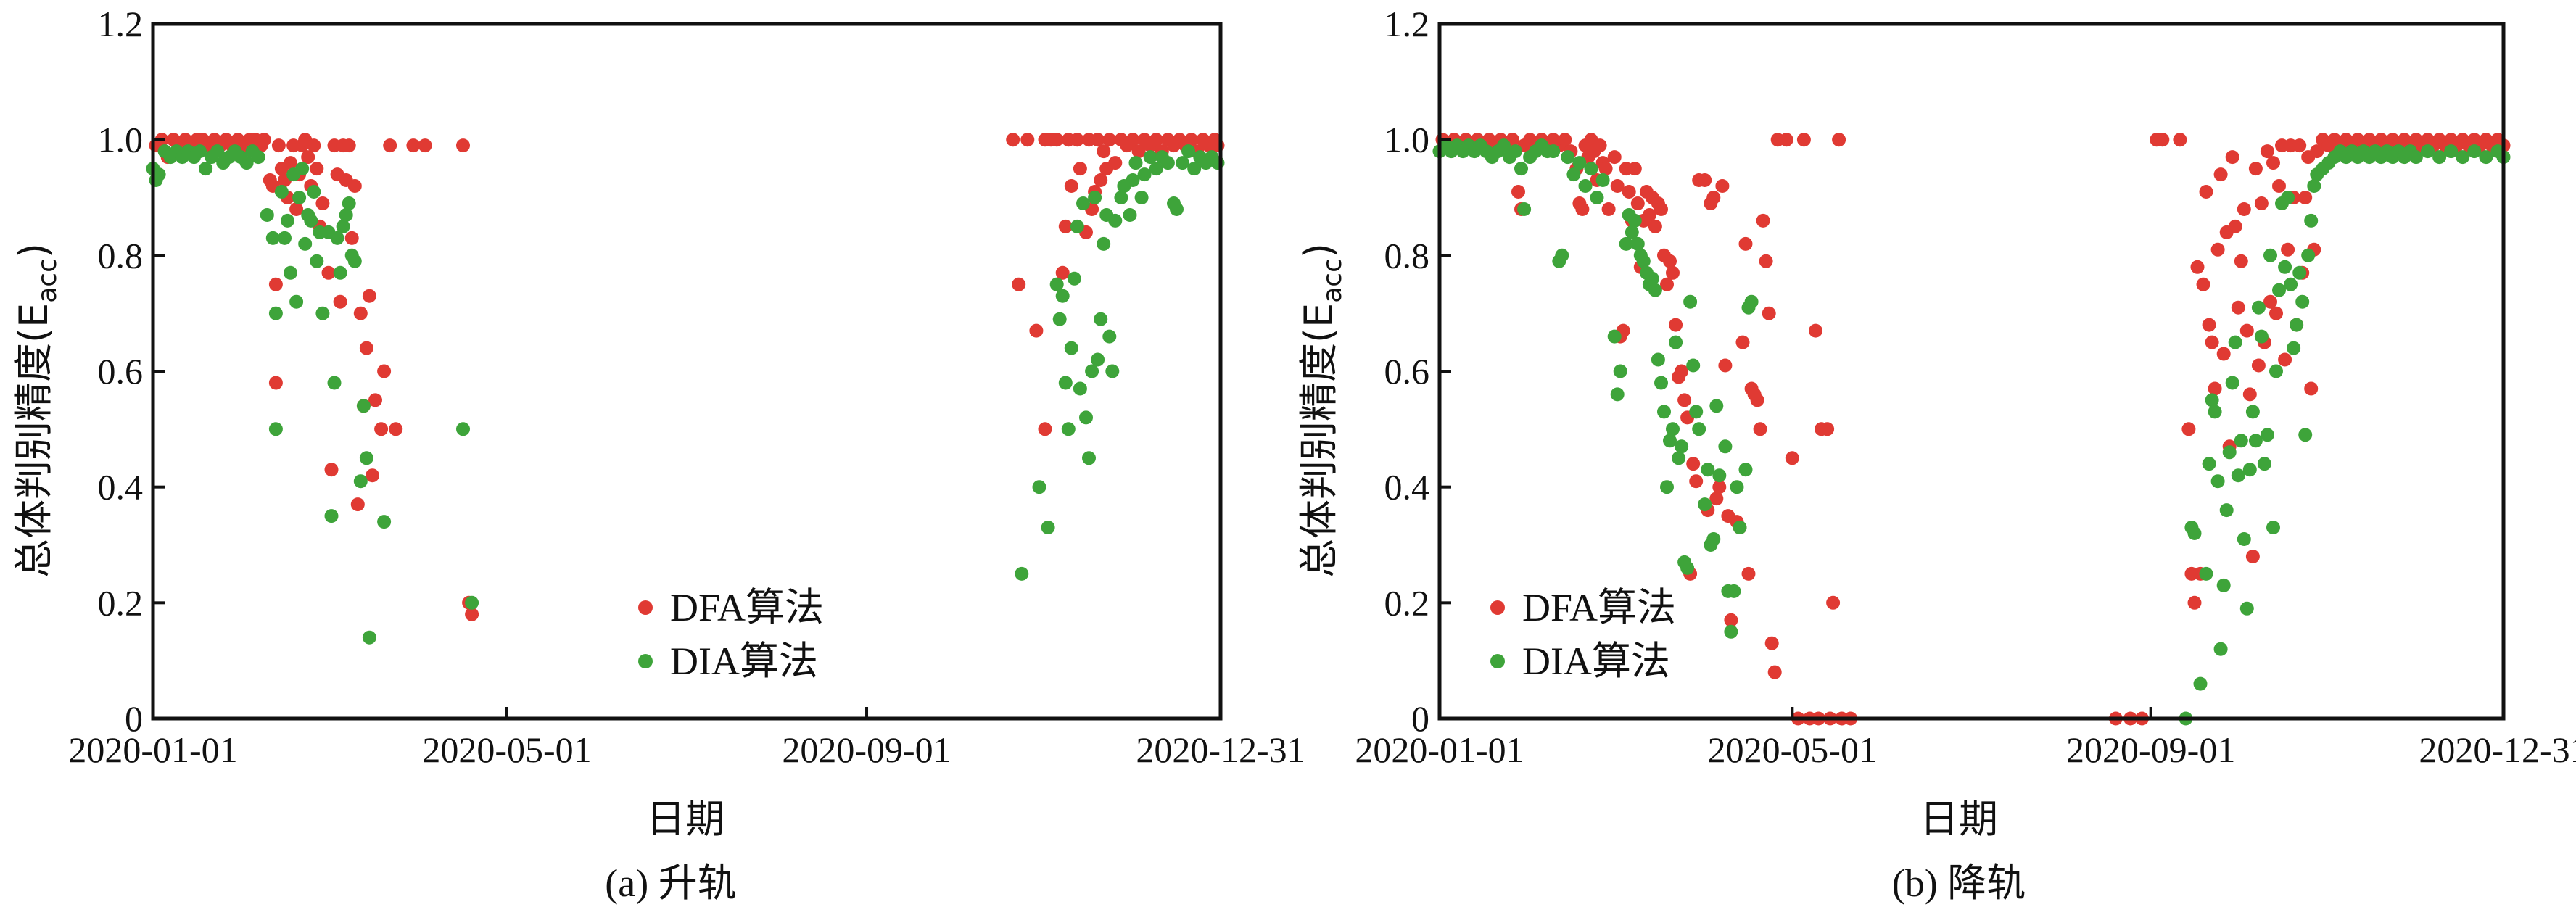  What do you see at coordinates (506, 750) in the screenshot?
I see `x-tick-label: 2020-05-01` at bounding box center [506, 750].